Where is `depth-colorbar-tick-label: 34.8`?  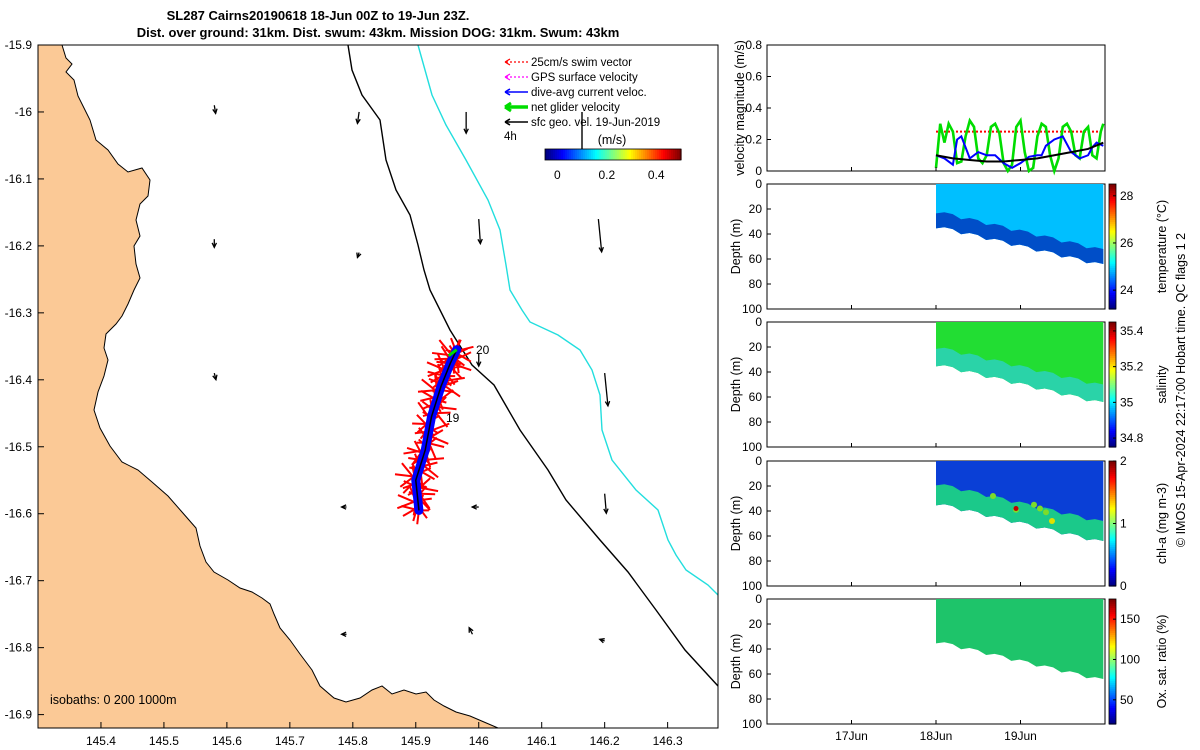 depth-colorbar-tick-label: 34.8 is located at coordinates (1132, 438).